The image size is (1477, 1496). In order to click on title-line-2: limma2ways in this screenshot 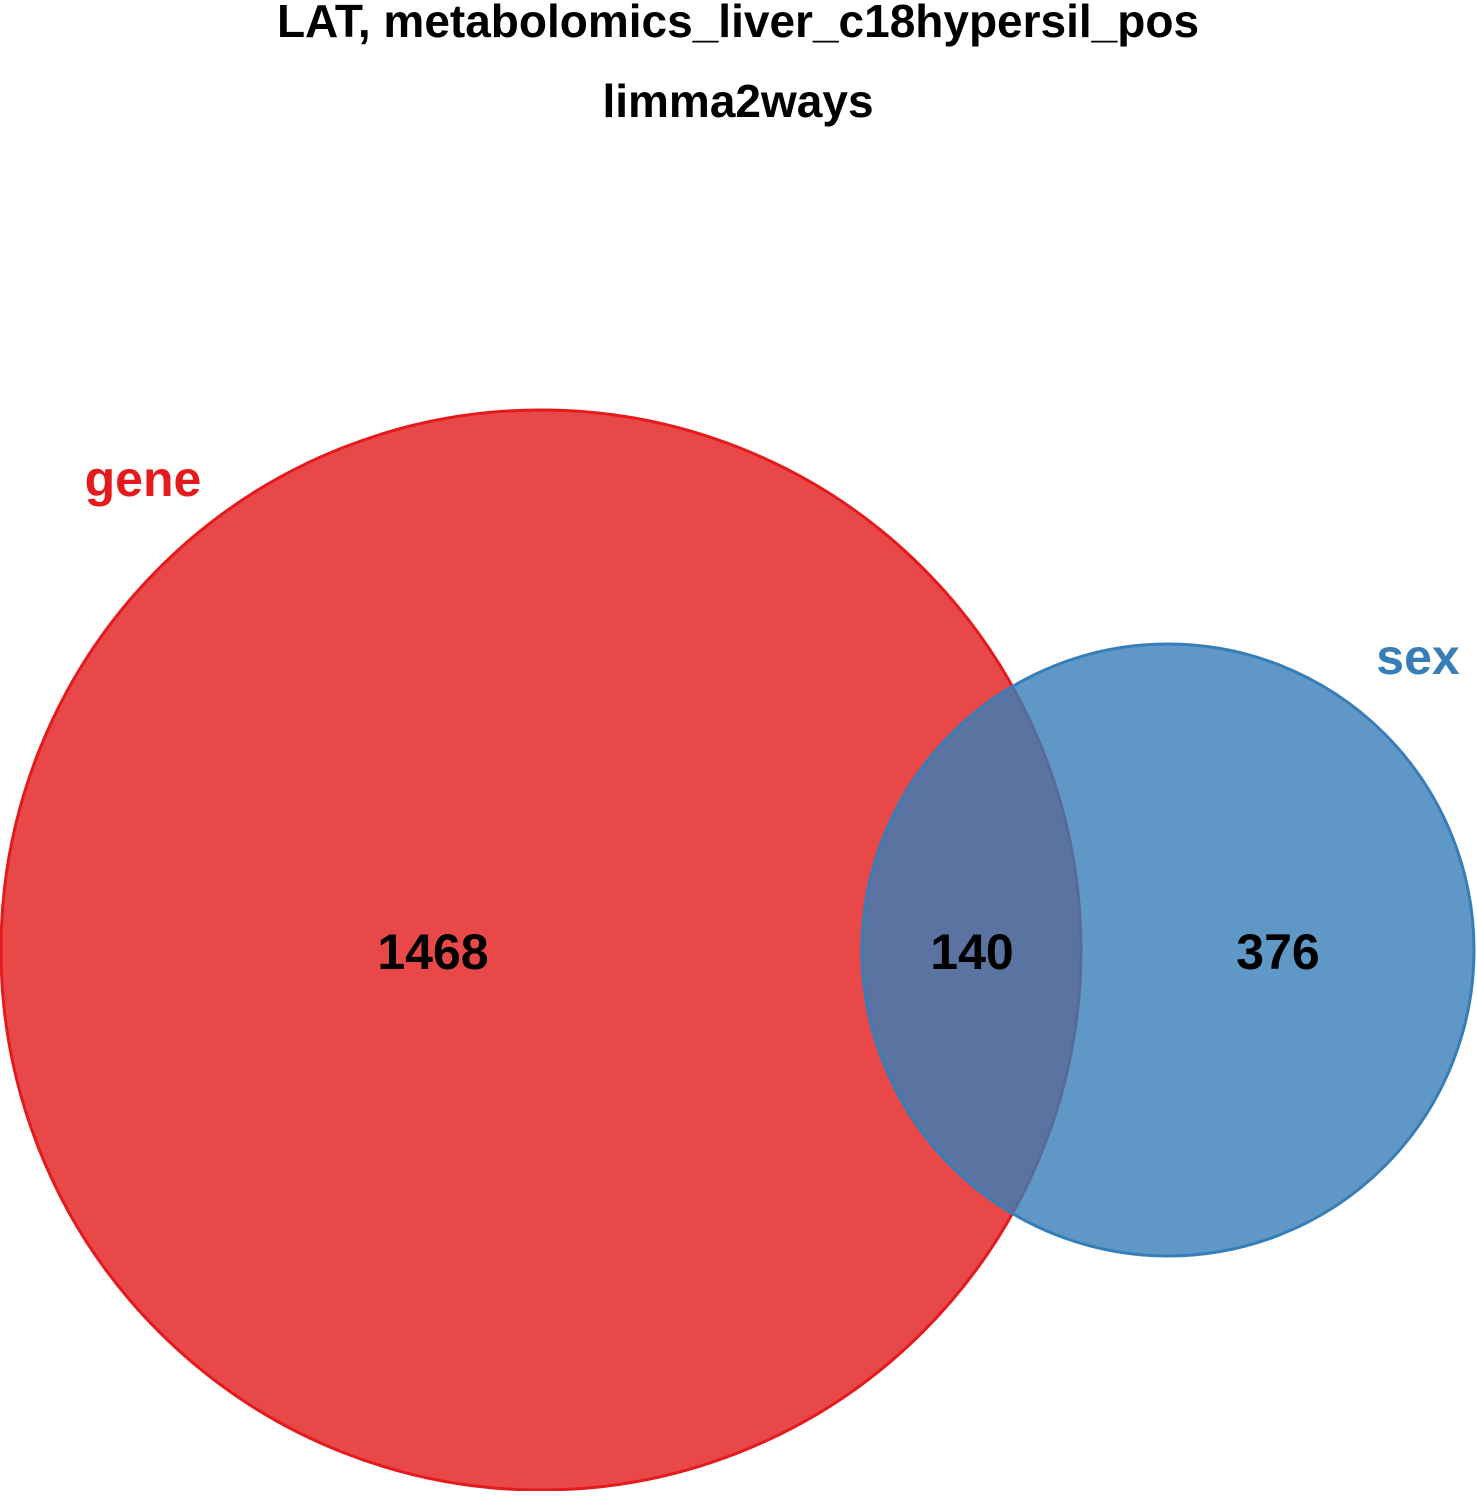, I will do `click(737, 101)`.